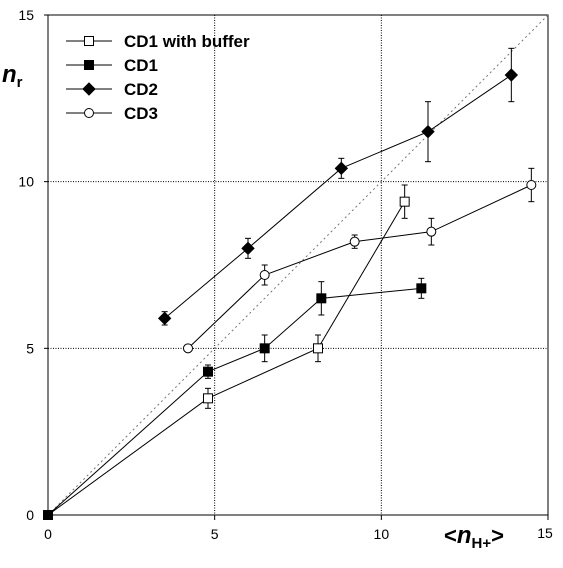 Image resolution: width=563 pixels, height=568 pixels. I want to click on legend: CD1 with buffer CD1 CD2 CD3, so click(158, 77).